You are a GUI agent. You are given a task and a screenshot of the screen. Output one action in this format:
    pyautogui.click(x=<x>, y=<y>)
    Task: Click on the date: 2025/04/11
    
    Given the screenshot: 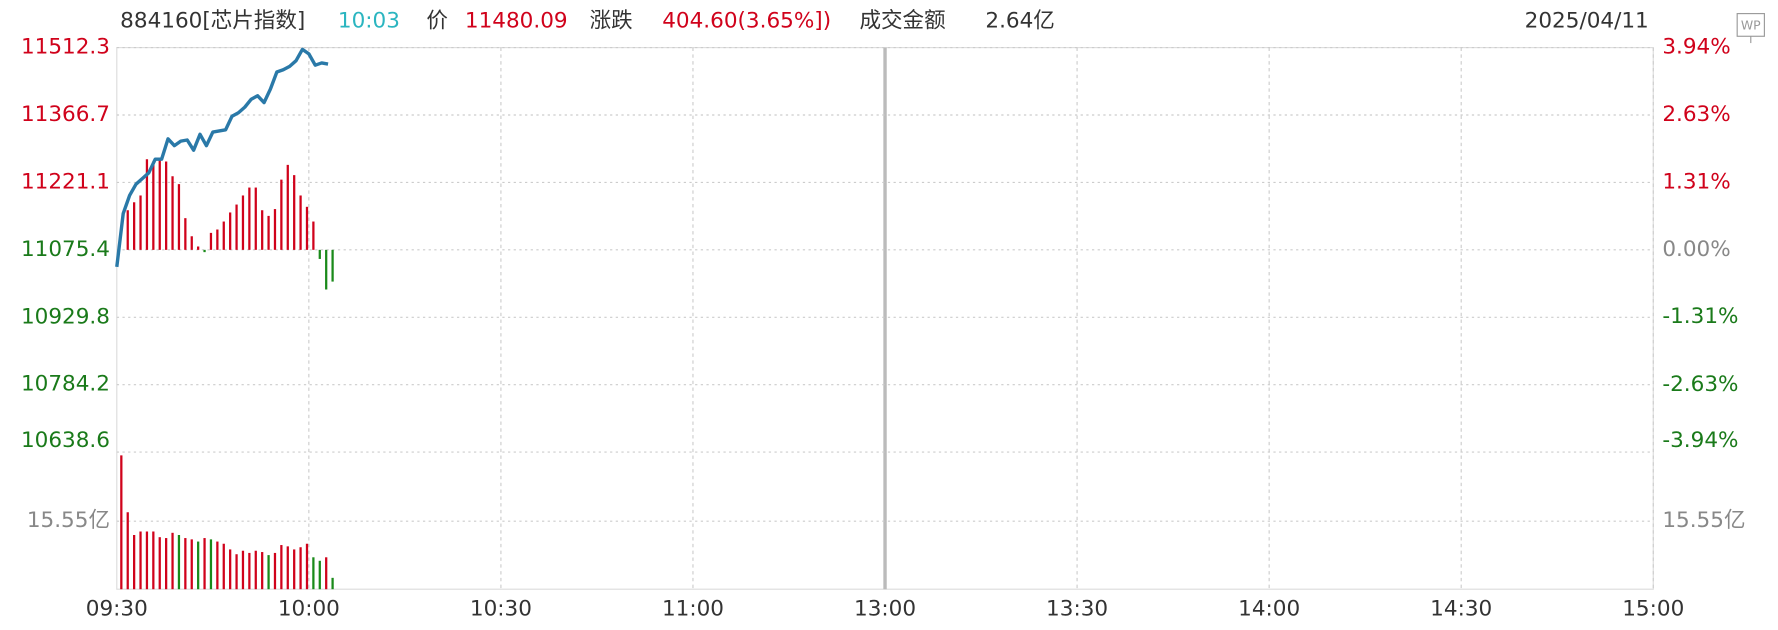 What is the action you would take?
    pyautogui.click(x=1587, y=21)
    